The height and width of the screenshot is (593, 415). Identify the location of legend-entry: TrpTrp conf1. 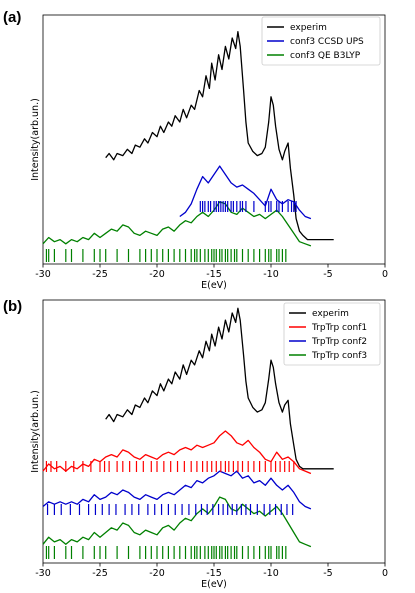
(339, 328).